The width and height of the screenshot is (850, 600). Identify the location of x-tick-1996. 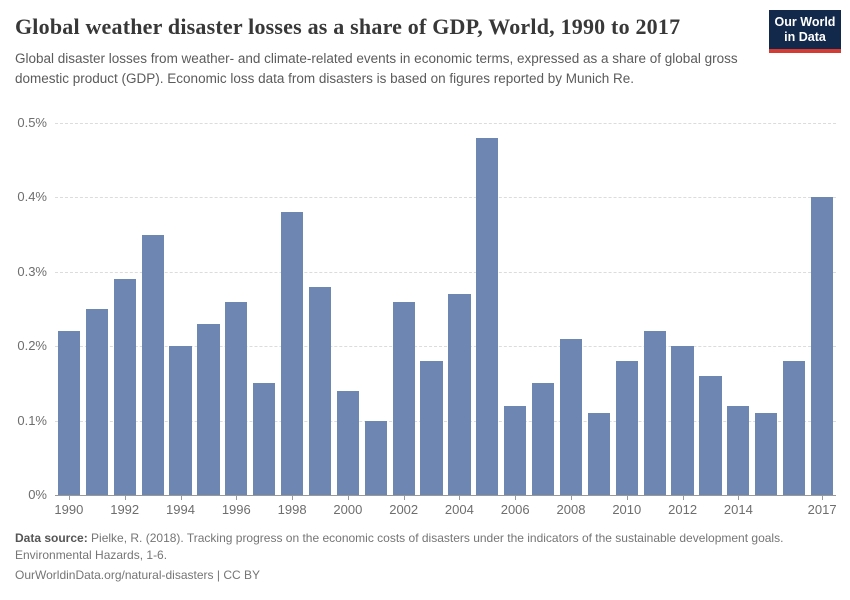
(237, 498).